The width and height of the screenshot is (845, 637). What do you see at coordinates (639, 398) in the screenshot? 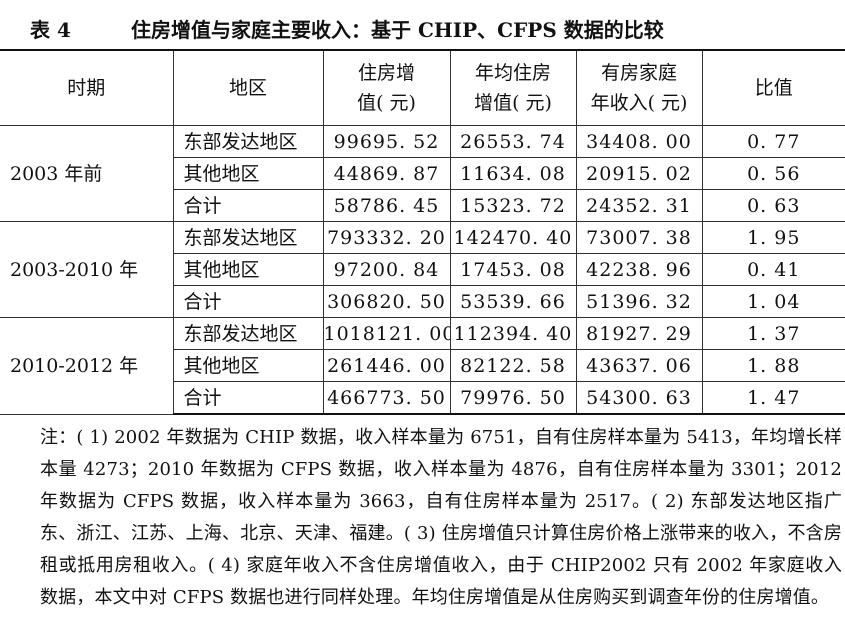
I see `income-cell: 54300. 63` at bounding box center [639, 398].